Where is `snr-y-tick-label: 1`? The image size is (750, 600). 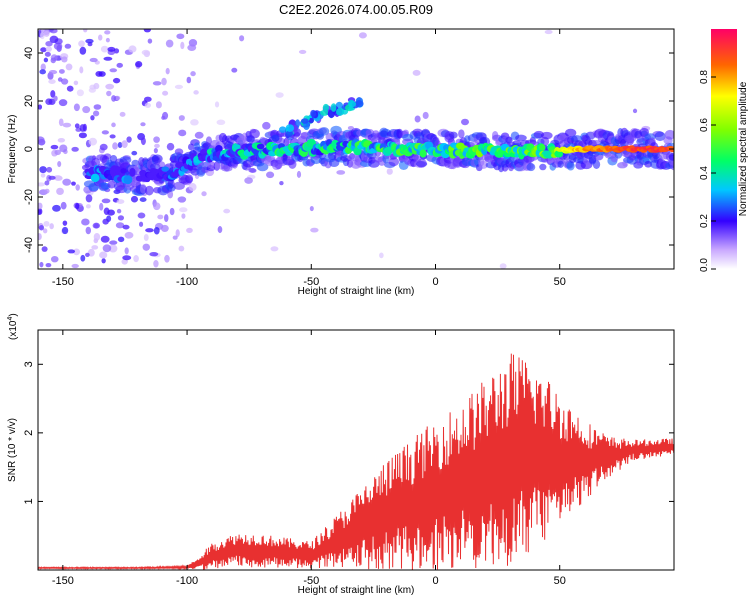
snr-y-tick-label: 1 is located at coordinates (29, 501).